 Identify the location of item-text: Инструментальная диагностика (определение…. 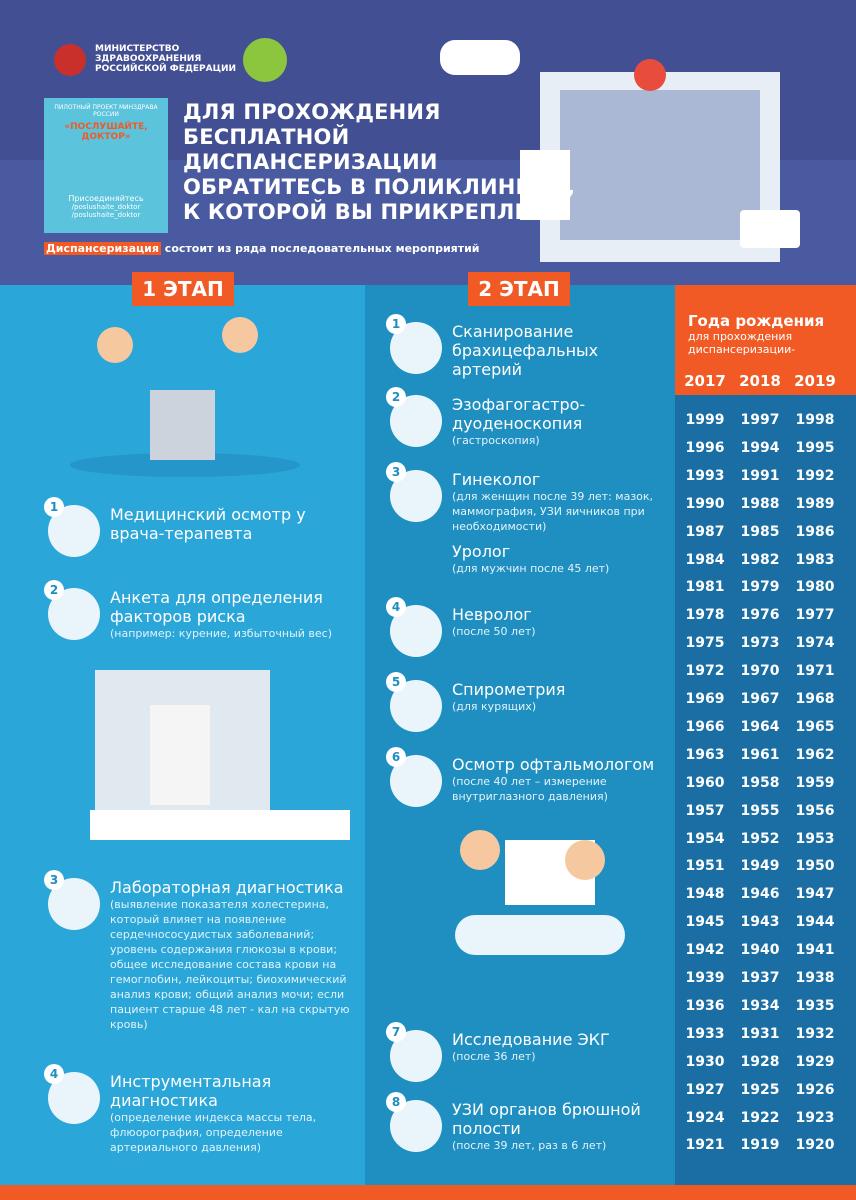
(232, 1113).